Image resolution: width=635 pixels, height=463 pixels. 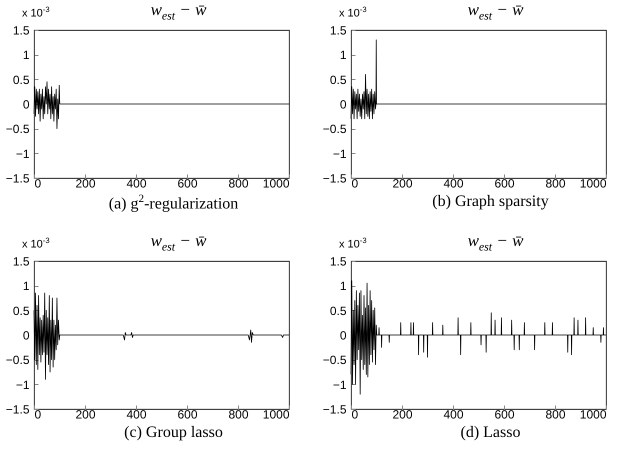 I want to click on x-axis-title: (c) Group lasso, so click(x=173, y=433).